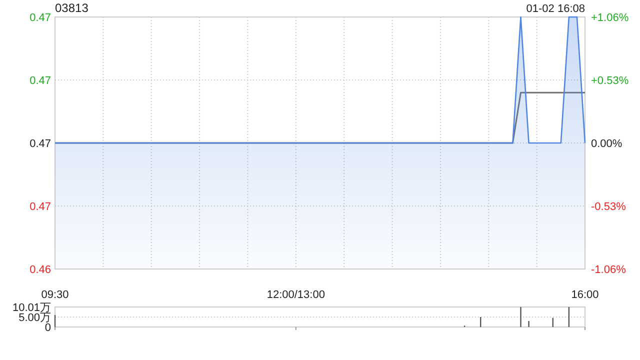  What do you see at coordinates (555, 9) in the screenshot?
I see `text: 01-02 16:08` at bounding box center [555, 9].